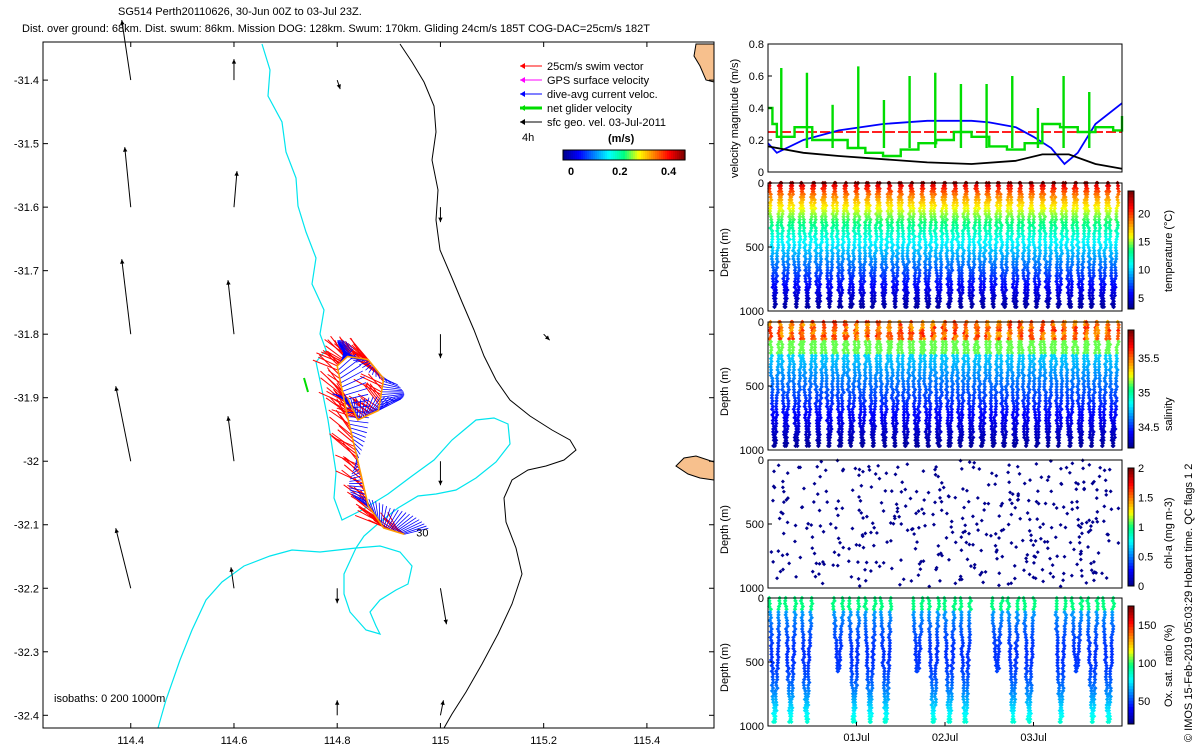 This screenshot has width=1200, height=750. I want to click on map-x-tick-label: 115.2, so click(543, 741).